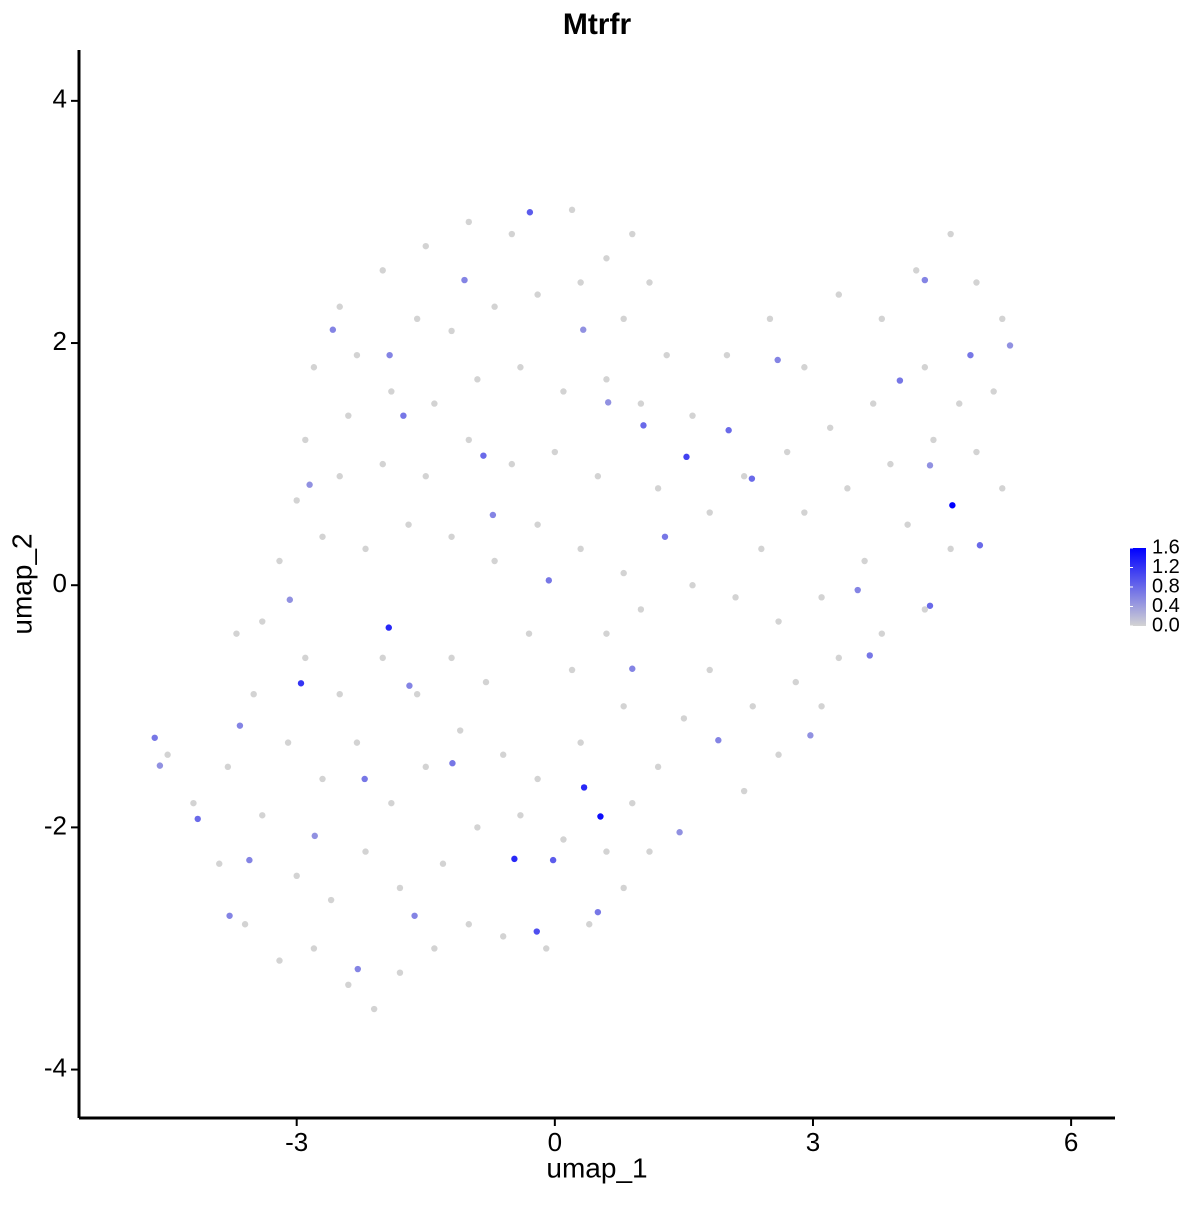  Describe the element at coordinates (296, 1142) in the screenshot. I see `x-tick-label: -3` at that location.